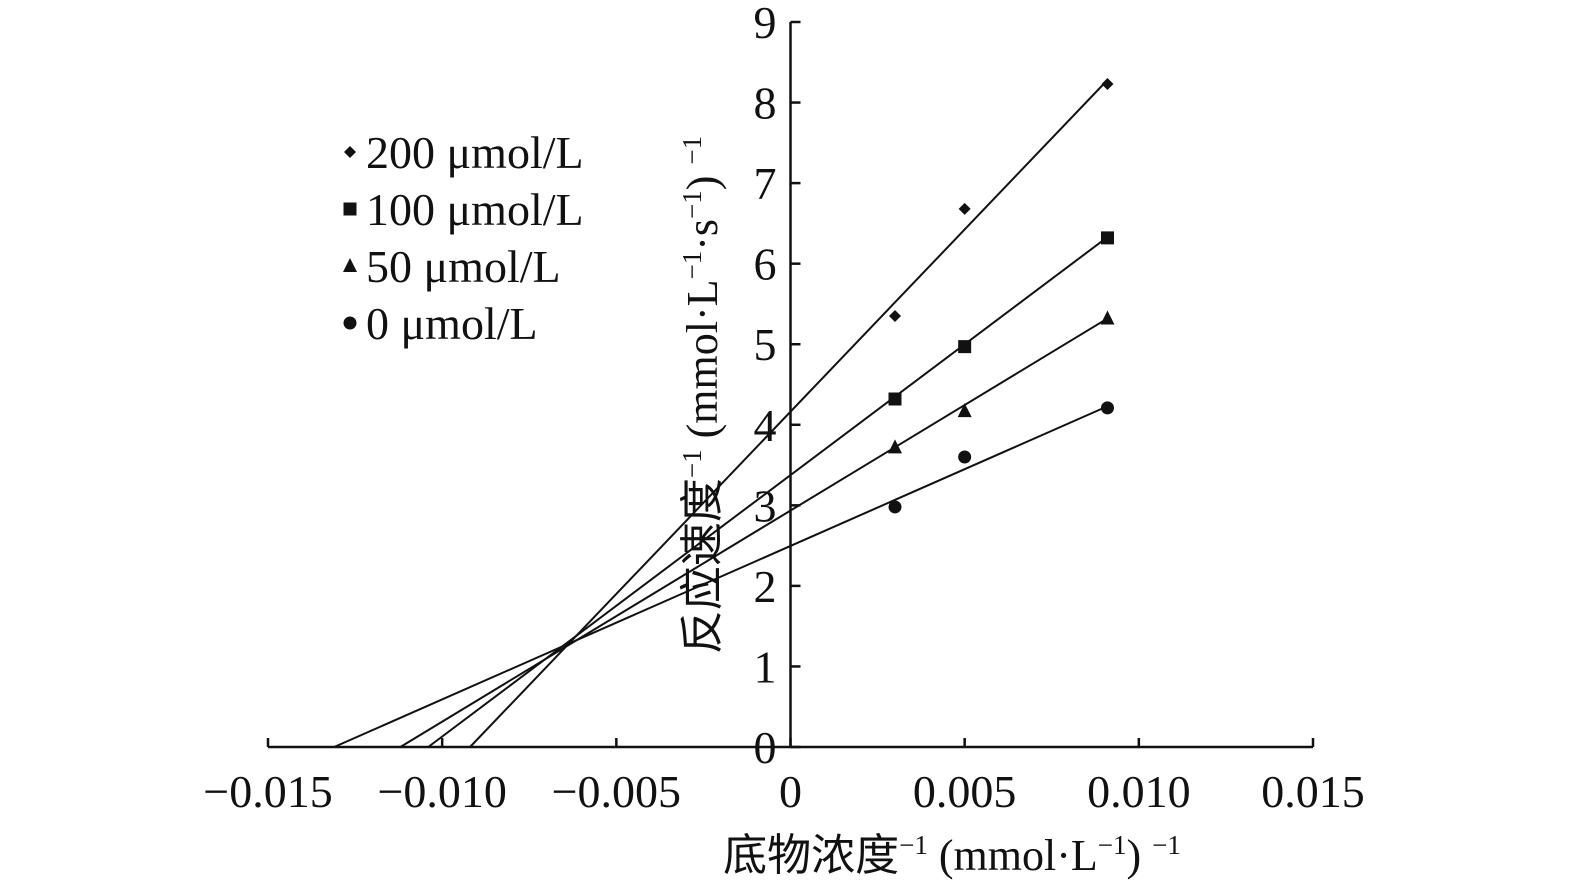 The width and height of the screenshot is (1575, 895). I want to click on y-tick-label: 6, so click(765, 264).